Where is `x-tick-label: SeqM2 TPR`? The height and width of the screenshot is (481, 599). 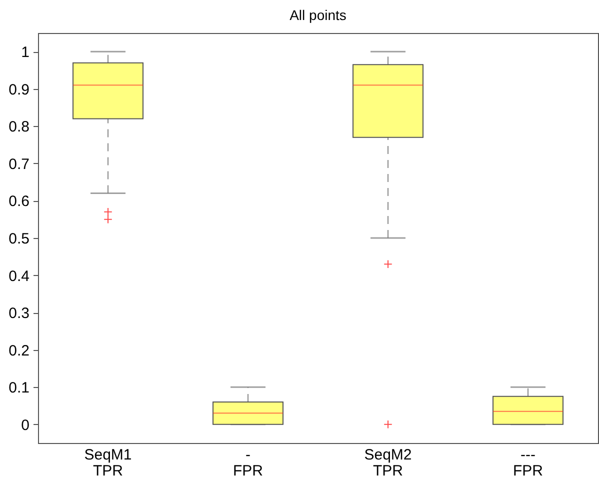
x-tick-label: SeqM2 TPR is located at coordinates (388, 463).